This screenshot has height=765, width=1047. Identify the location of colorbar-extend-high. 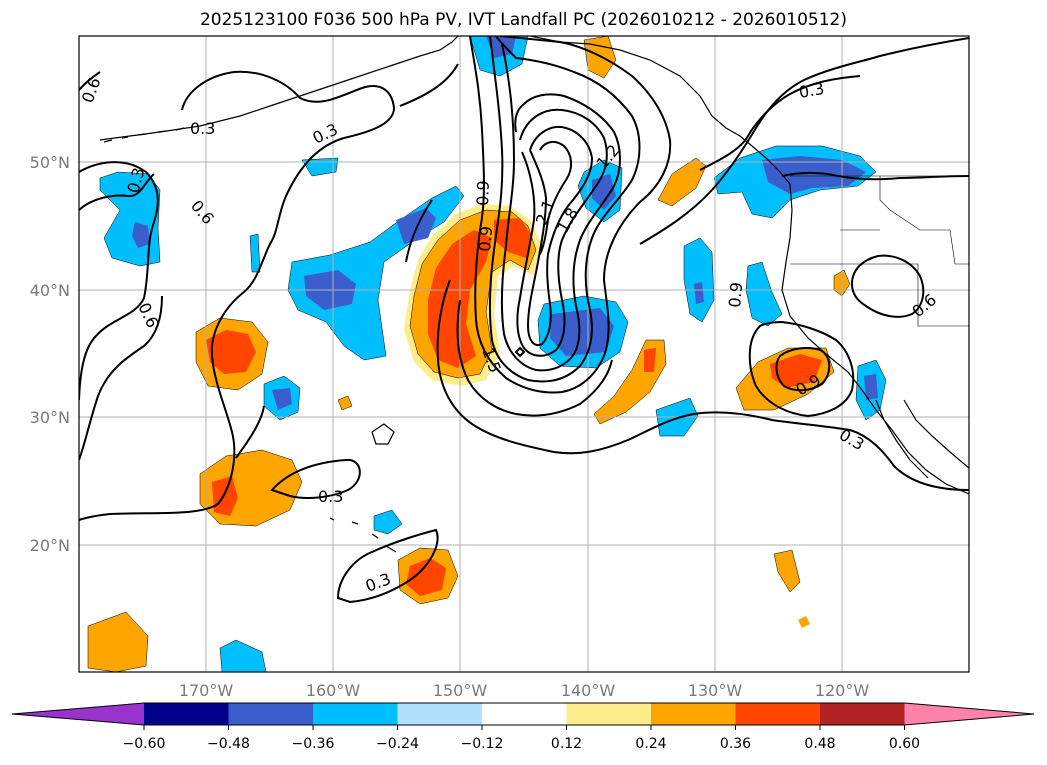
(969, 714).